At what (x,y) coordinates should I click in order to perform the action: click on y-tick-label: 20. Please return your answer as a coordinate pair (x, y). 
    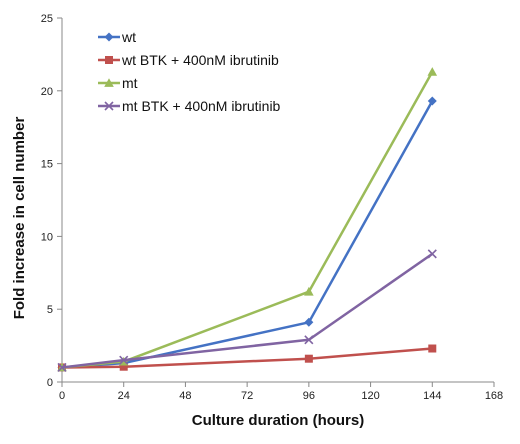
    Looking at the image, I should click on (47, 92).